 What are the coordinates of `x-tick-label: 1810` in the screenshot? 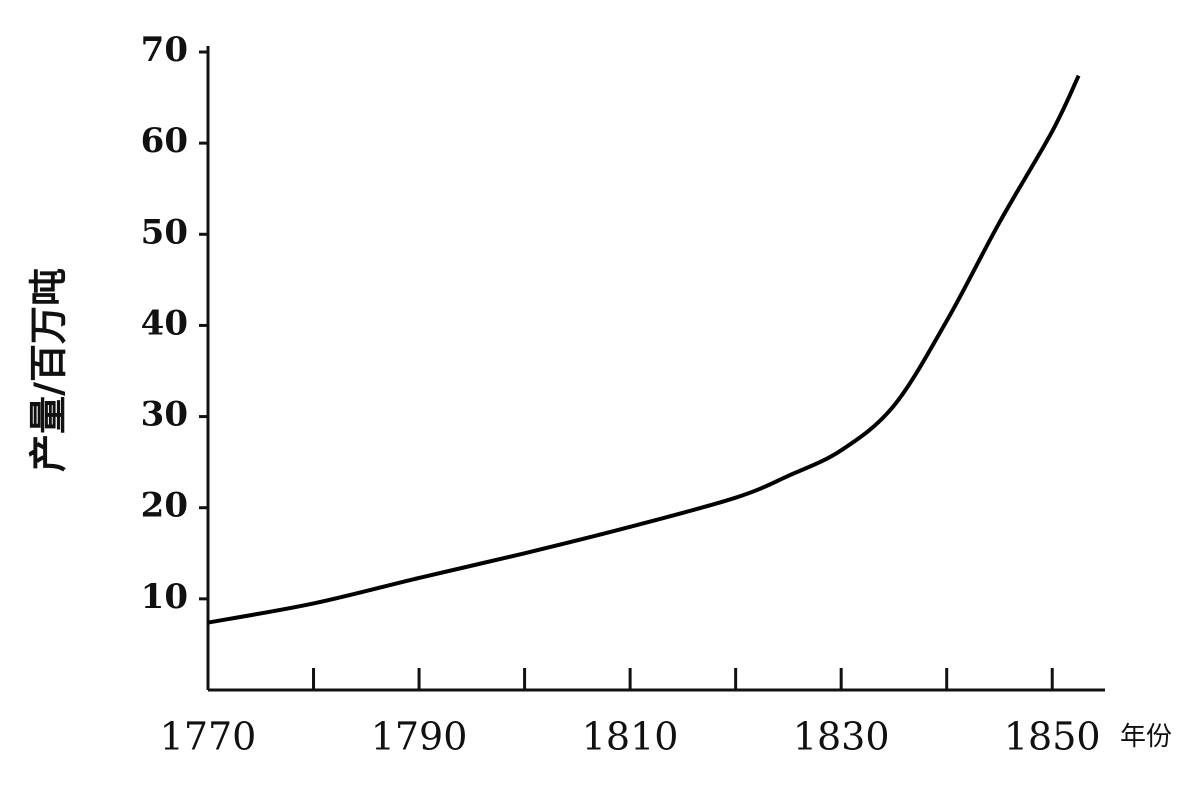 It's located at (630, 737).